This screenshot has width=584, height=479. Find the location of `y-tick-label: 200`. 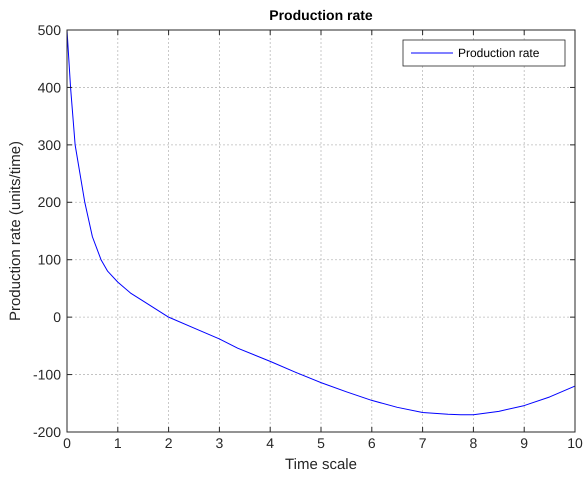

y-tick-label: 200 is located at coordinates (50, 202).